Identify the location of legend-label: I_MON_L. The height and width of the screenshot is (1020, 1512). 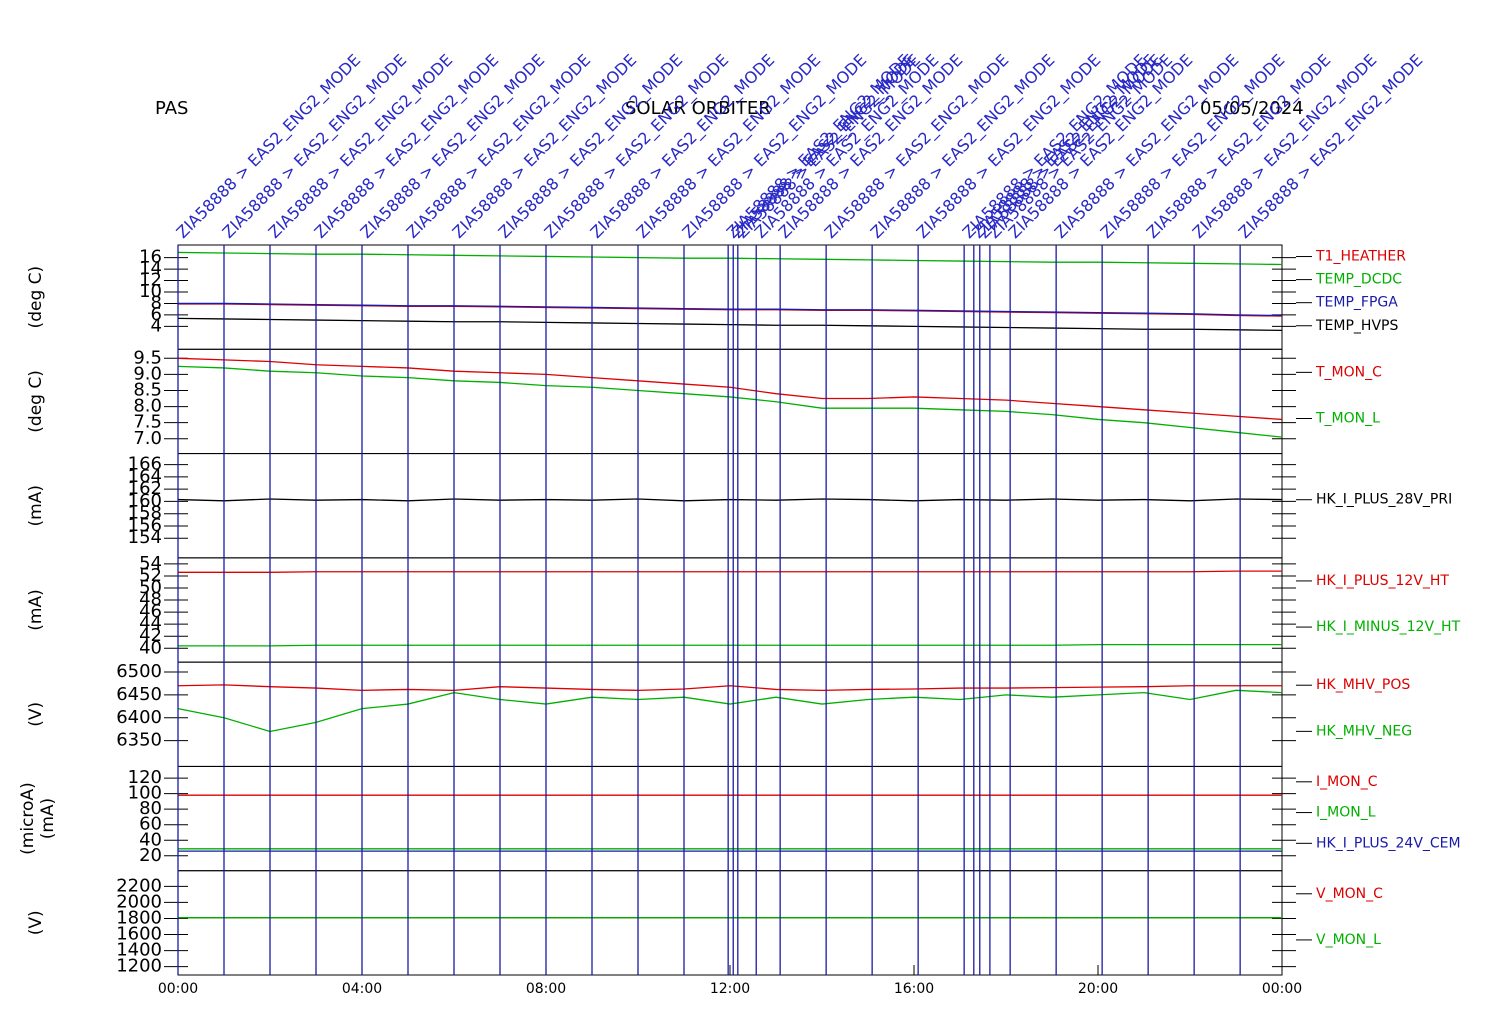
(1346, 813).